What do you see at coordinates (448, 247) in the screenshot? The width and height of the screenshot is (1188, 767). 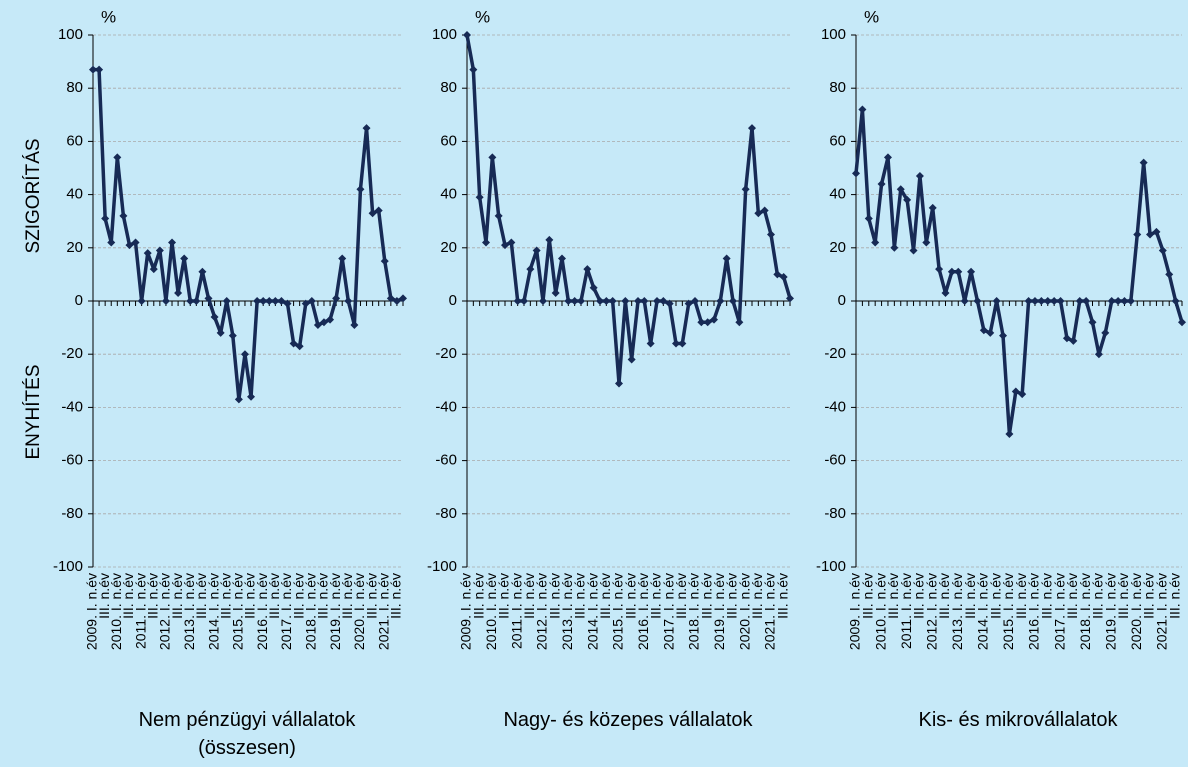 I see `y-tick-label: 20` at bounding box center [448, 247].